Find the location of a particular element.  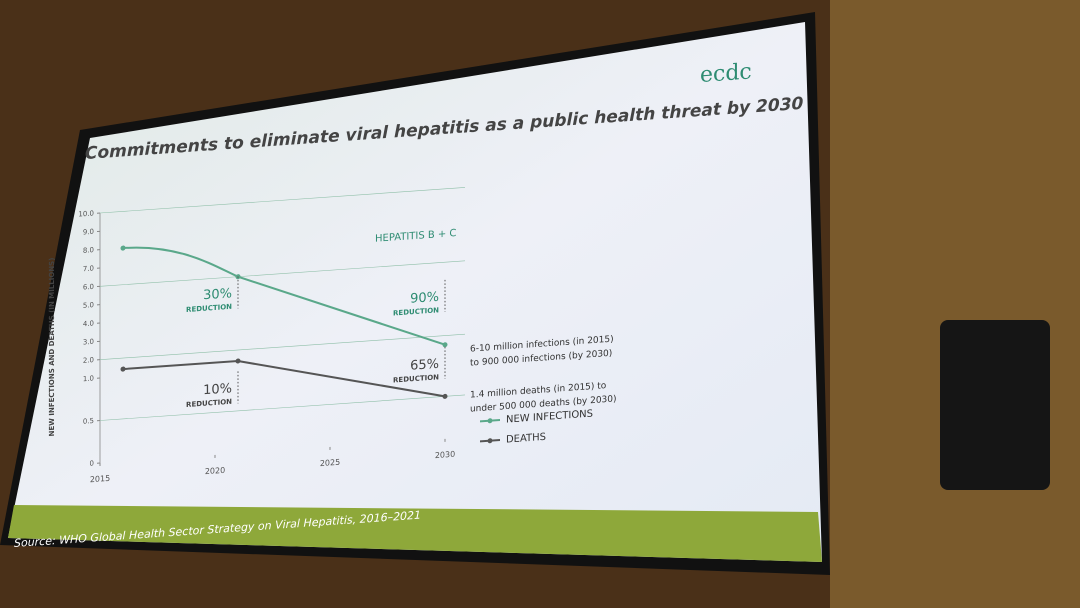

annotation-percent: 90% is located at coordinates (424, 298).